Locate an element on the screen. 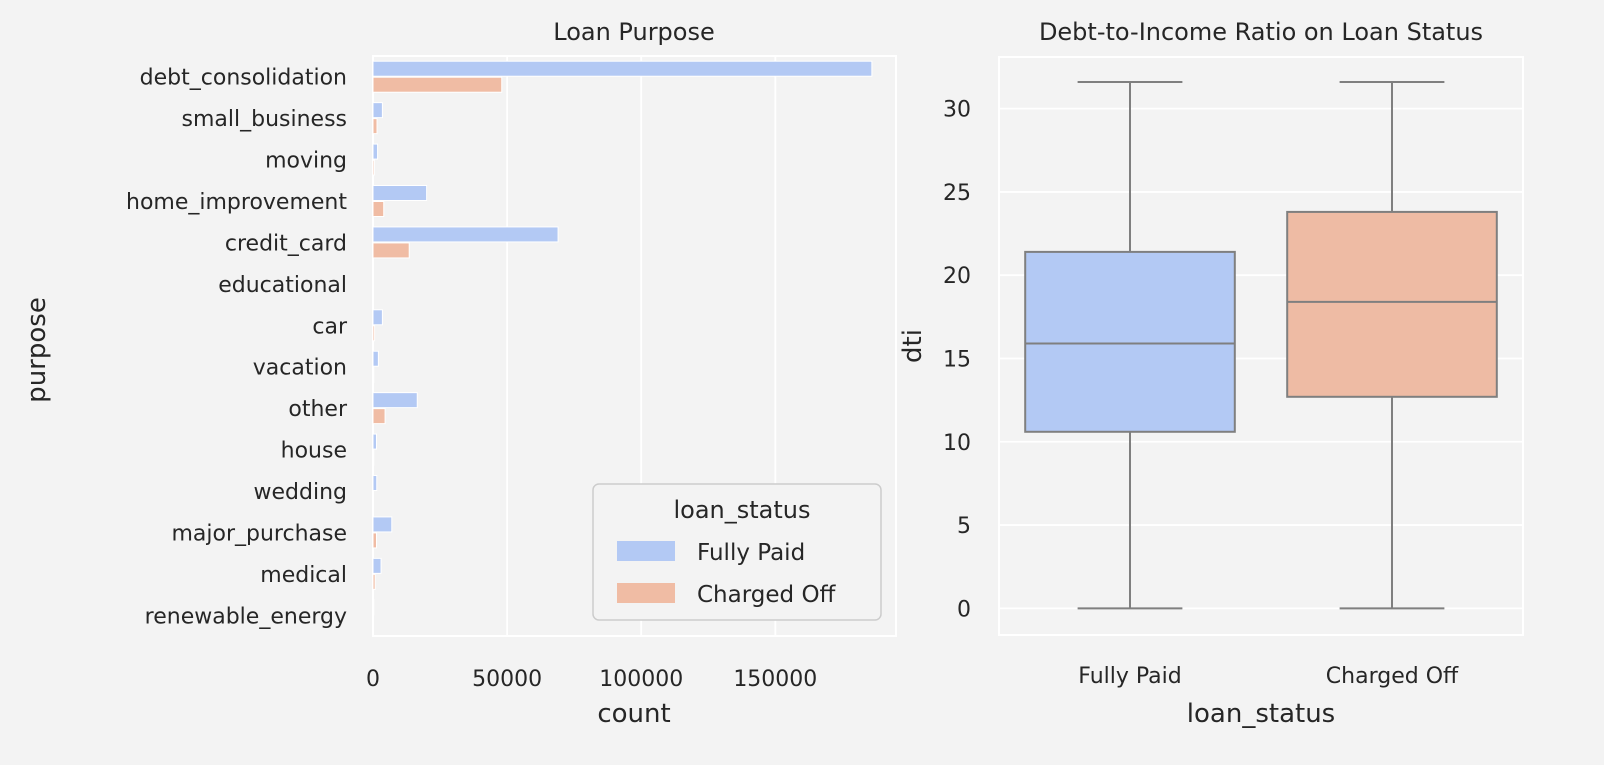 Image resolution: width=1604 pixels, height=765 pixels. dti-tick-label: 20 is located at coordinates (957, 276).